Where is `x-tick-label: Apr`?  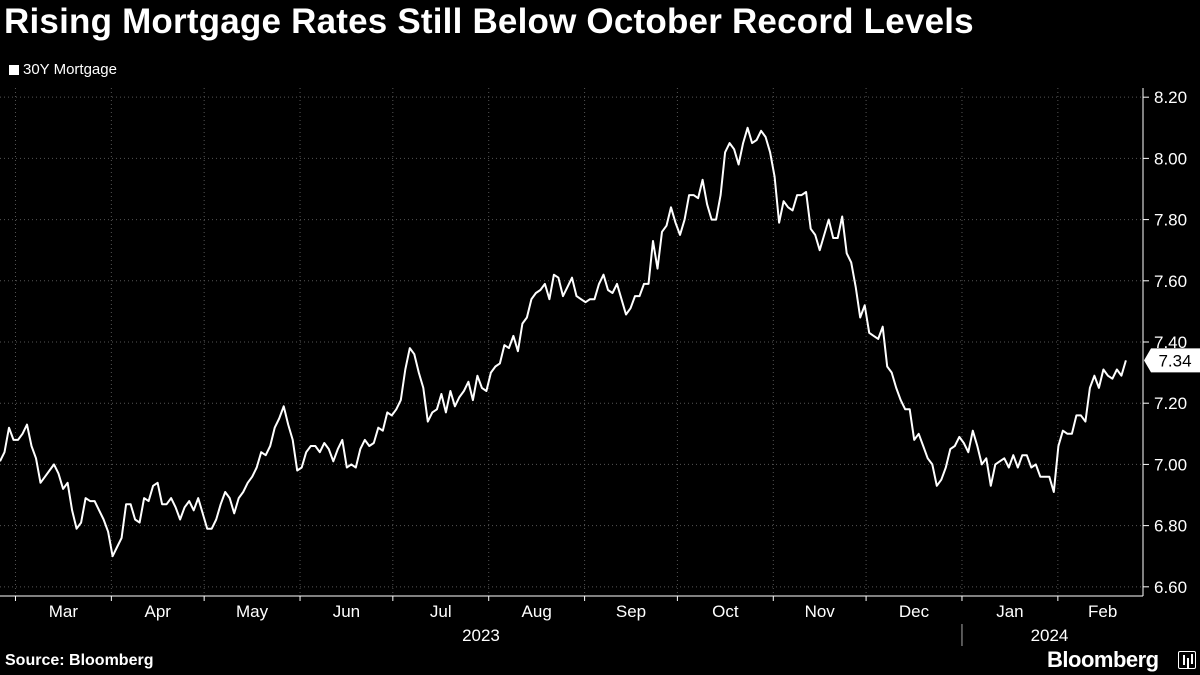 x-tick-label: Apr is located at coordinates (158, 611).